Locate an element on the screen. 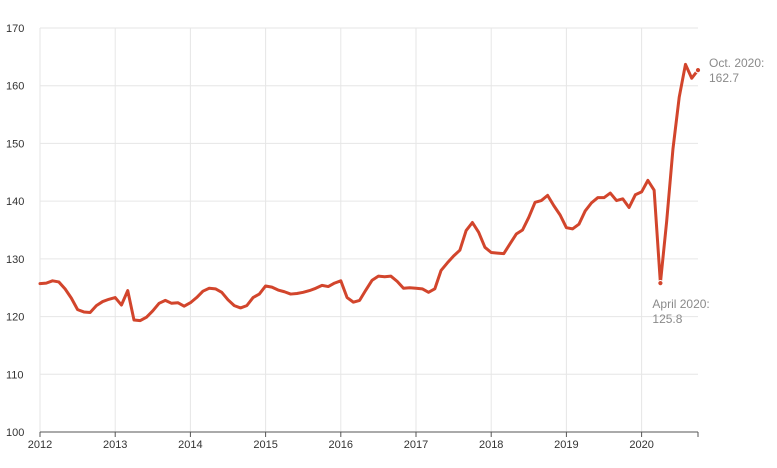 The height and width of the screenshot is (468, 777). x-tick-label: 2020 is located at coordinates (641, 445).